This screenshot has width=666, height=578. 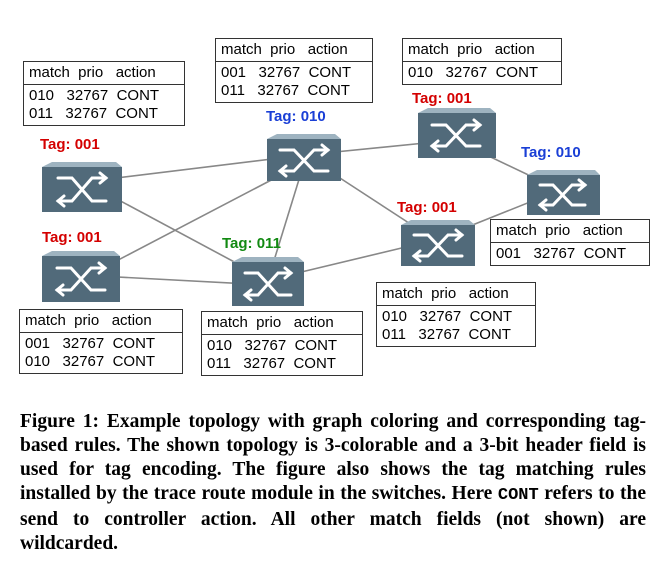 I want to click on switch-s1, so click(x=82, y=187).